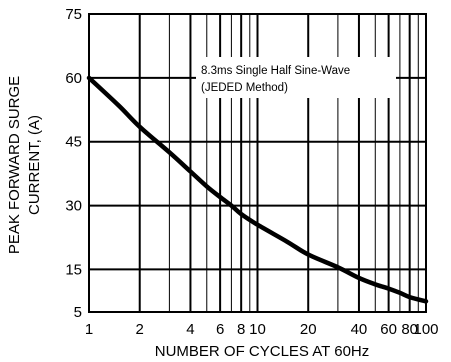  What do you see at coordinates (73, 78) in the screenshot?
I see `y-tick-label: 60` at bounding box center [73, 78].